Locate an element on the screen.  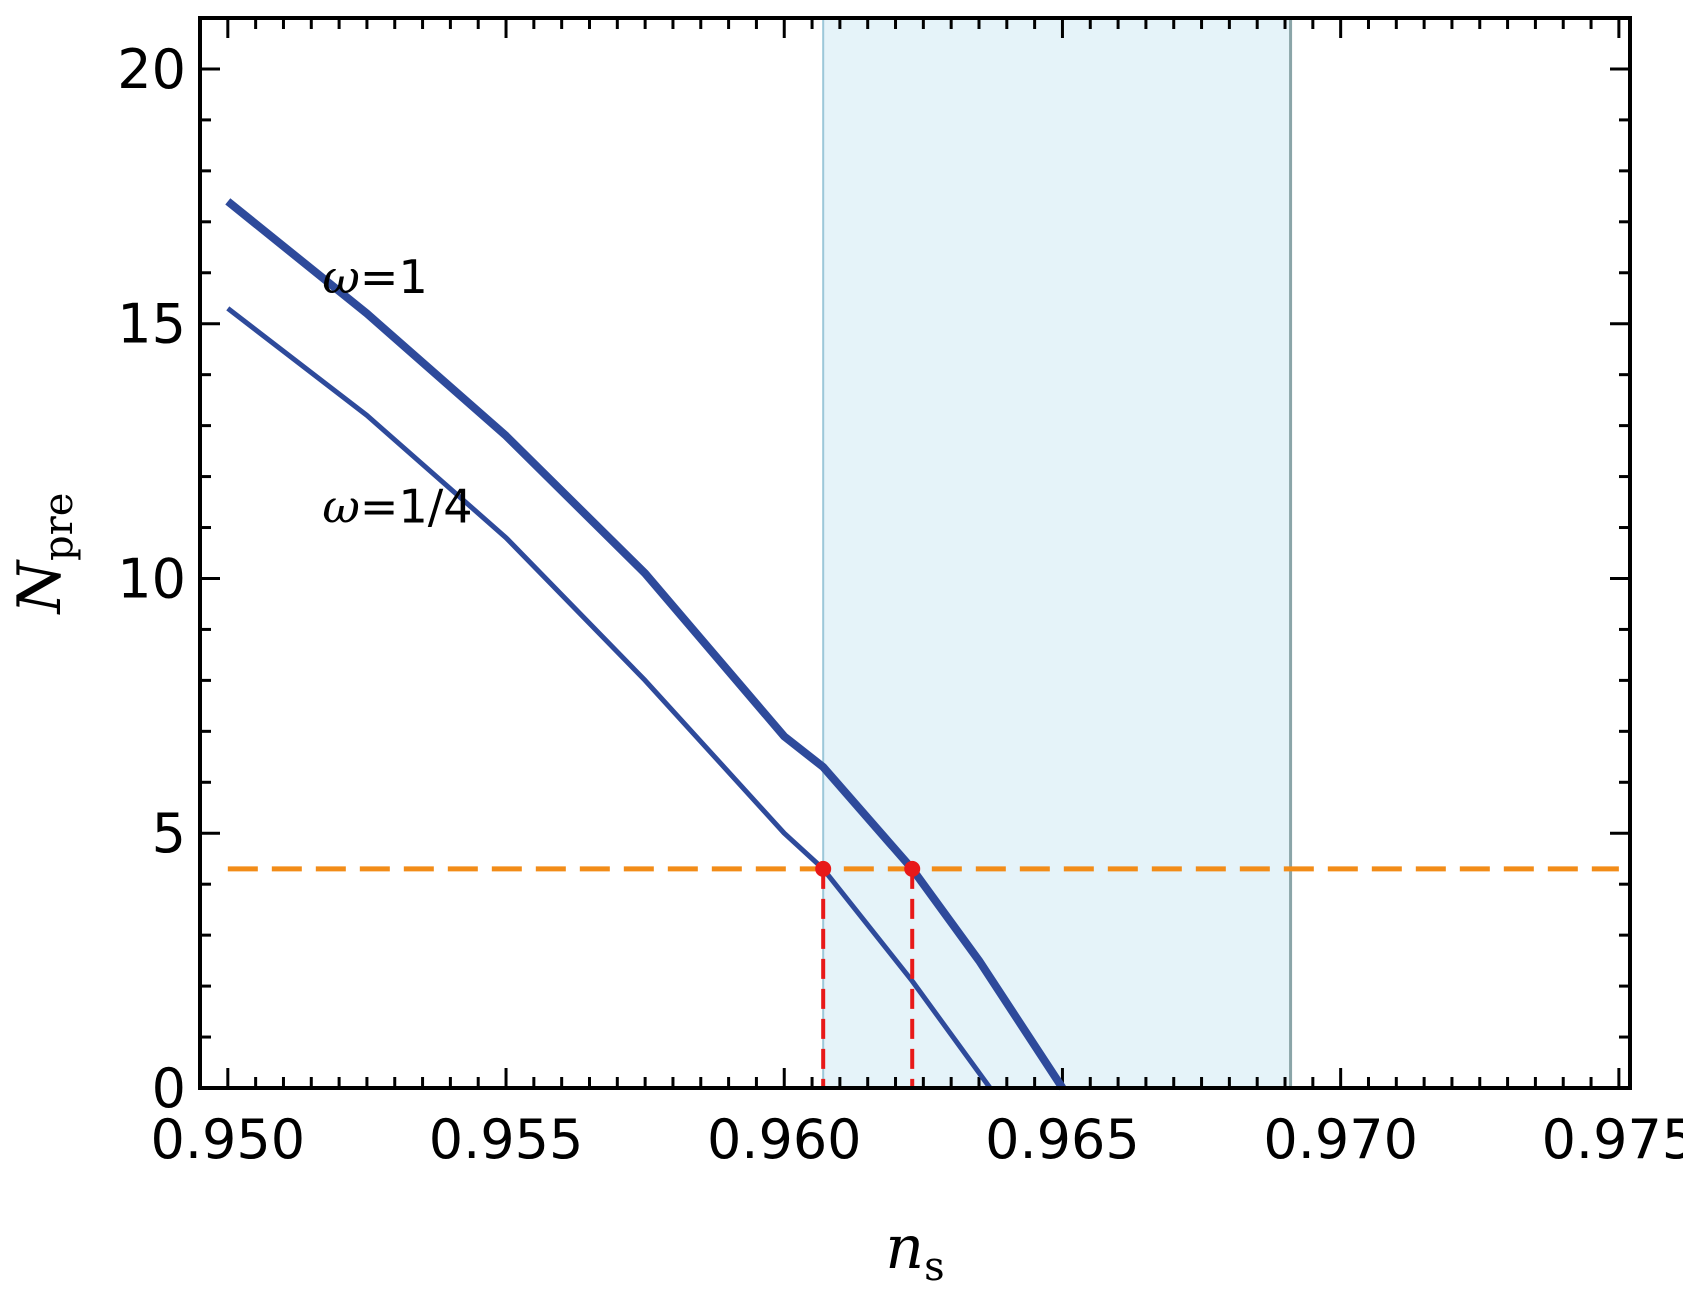
y-tick-label: 5 is located at coordinates (169, 833).